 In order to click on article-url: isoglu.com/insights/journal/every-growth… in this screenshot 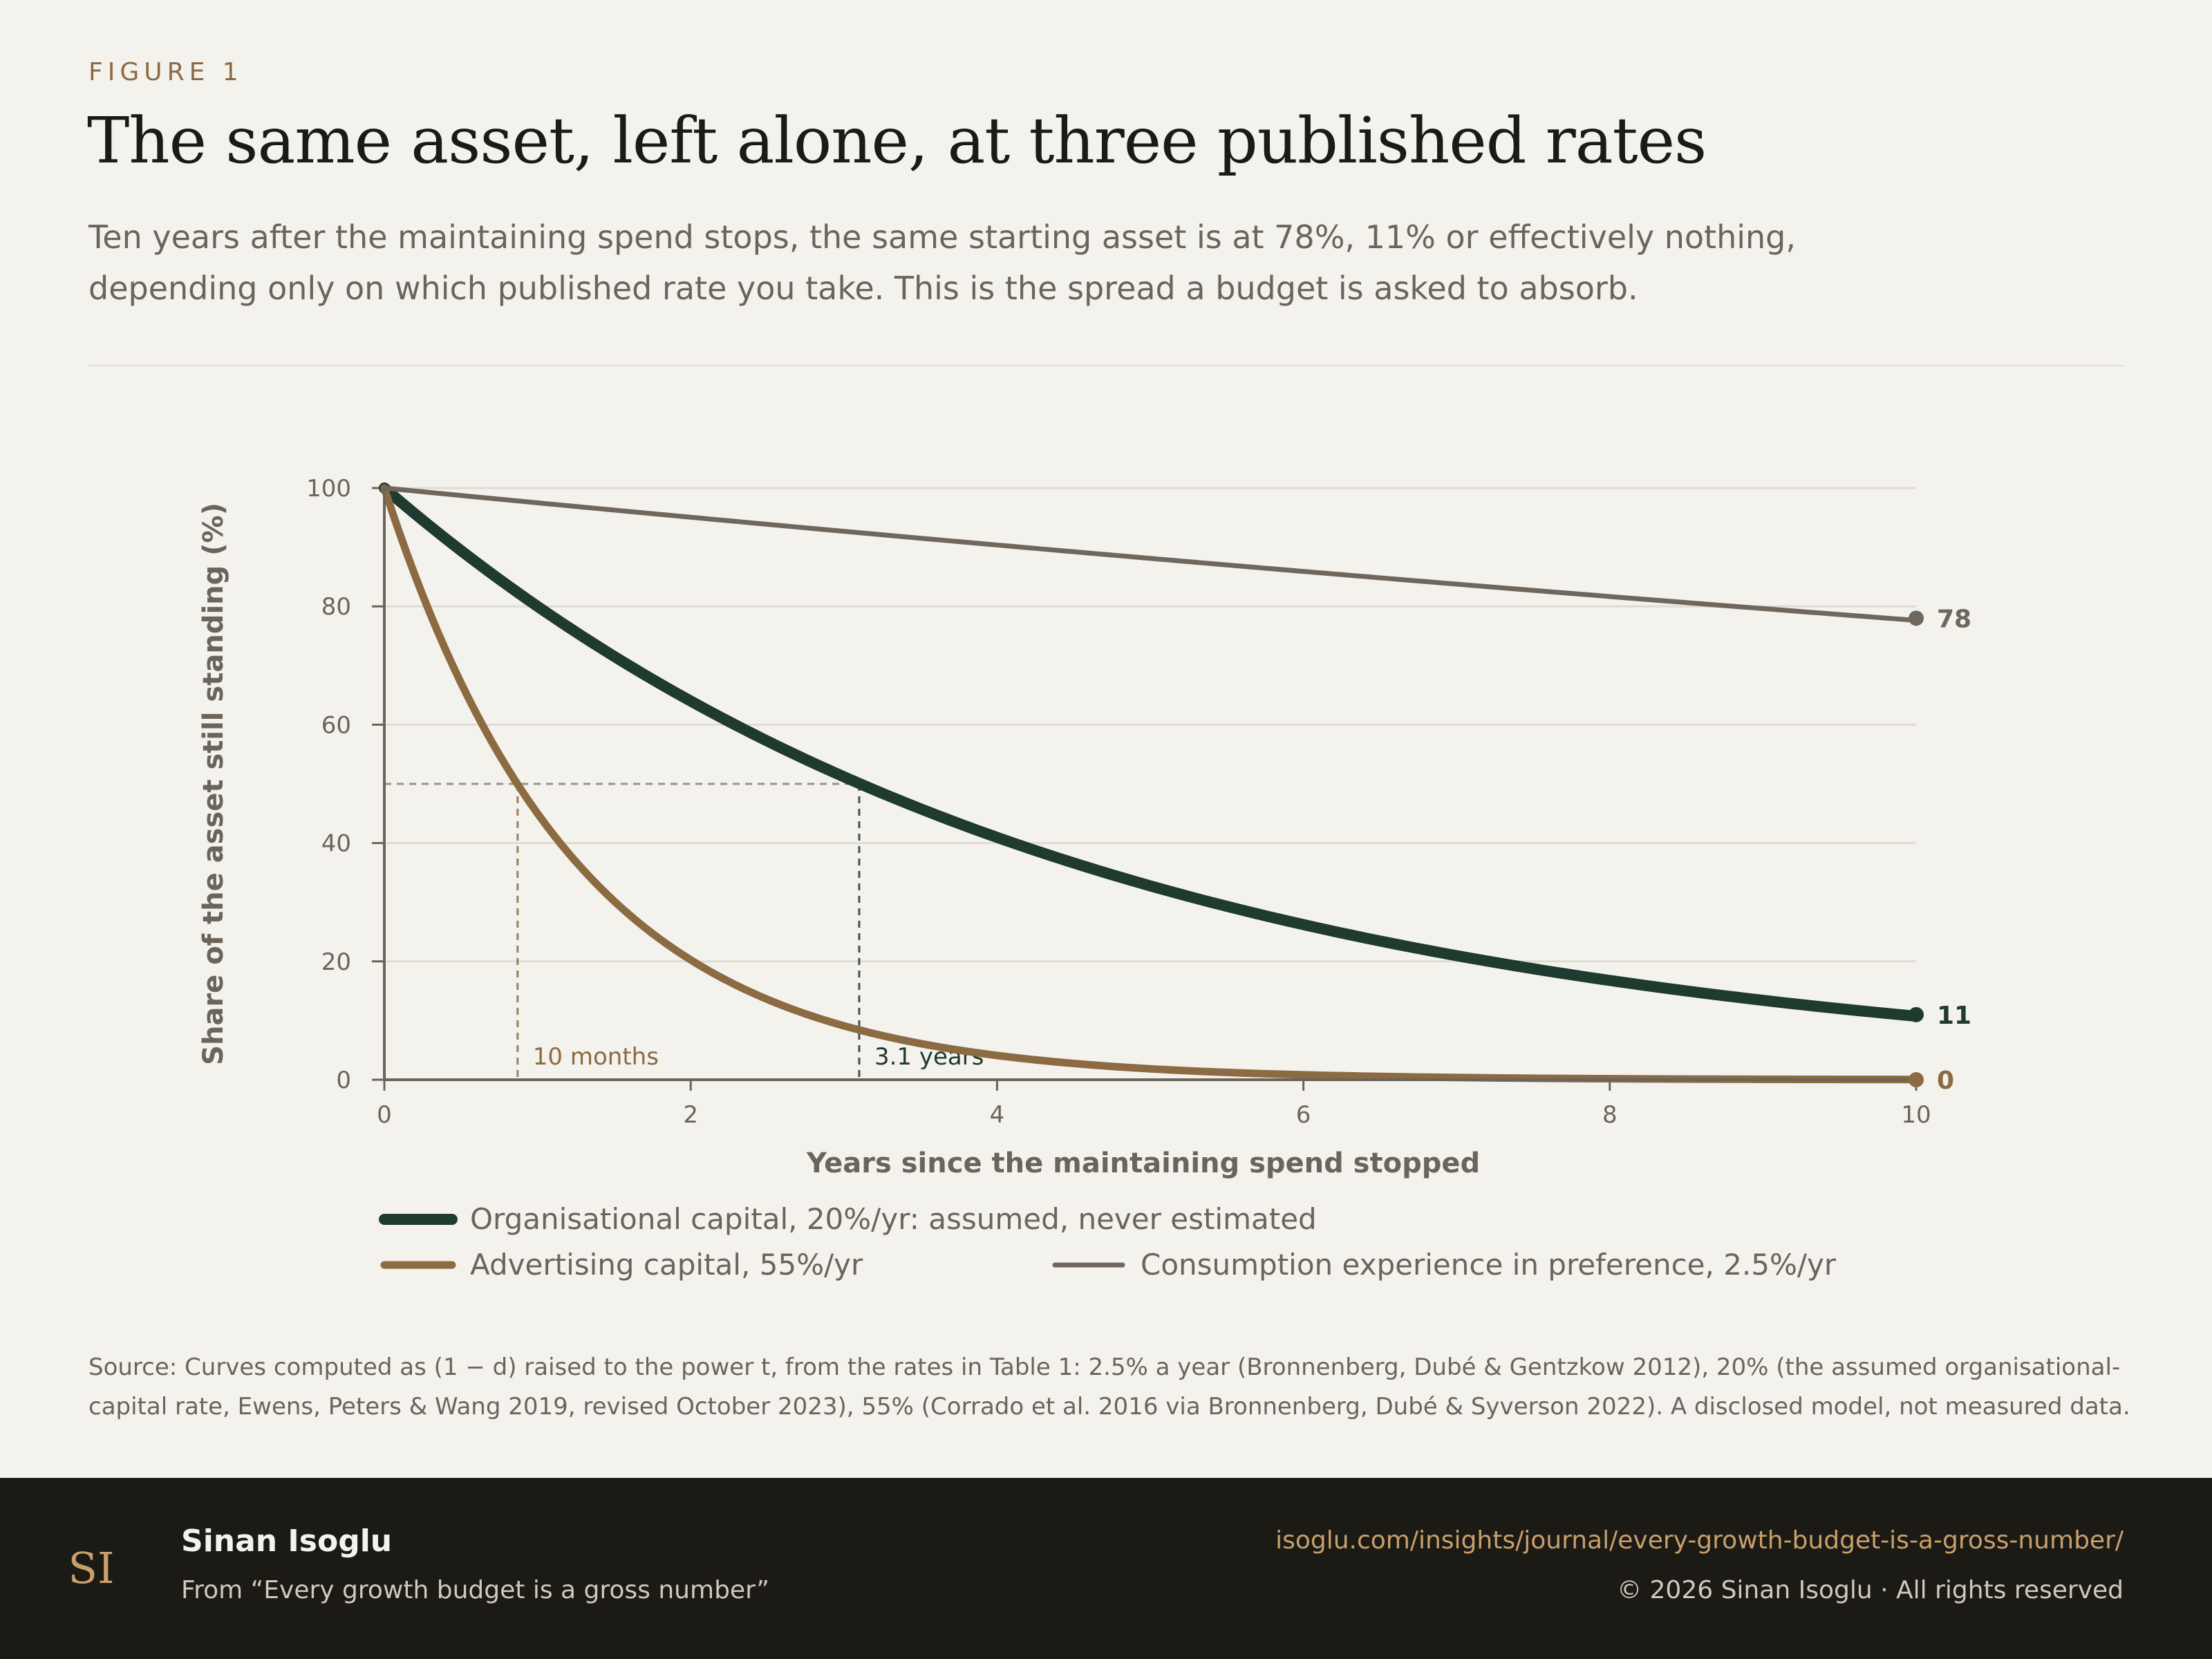, I will do `click(1699, 1540)`.